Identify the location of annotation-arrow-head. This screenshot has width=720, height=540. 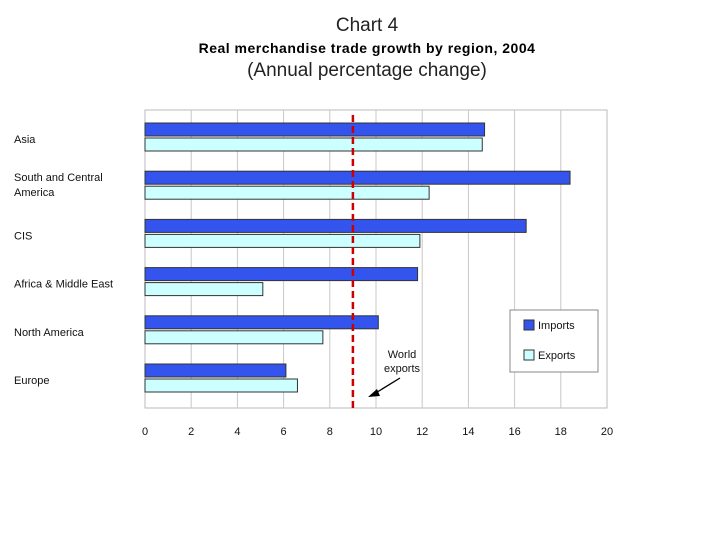
(374, 393).